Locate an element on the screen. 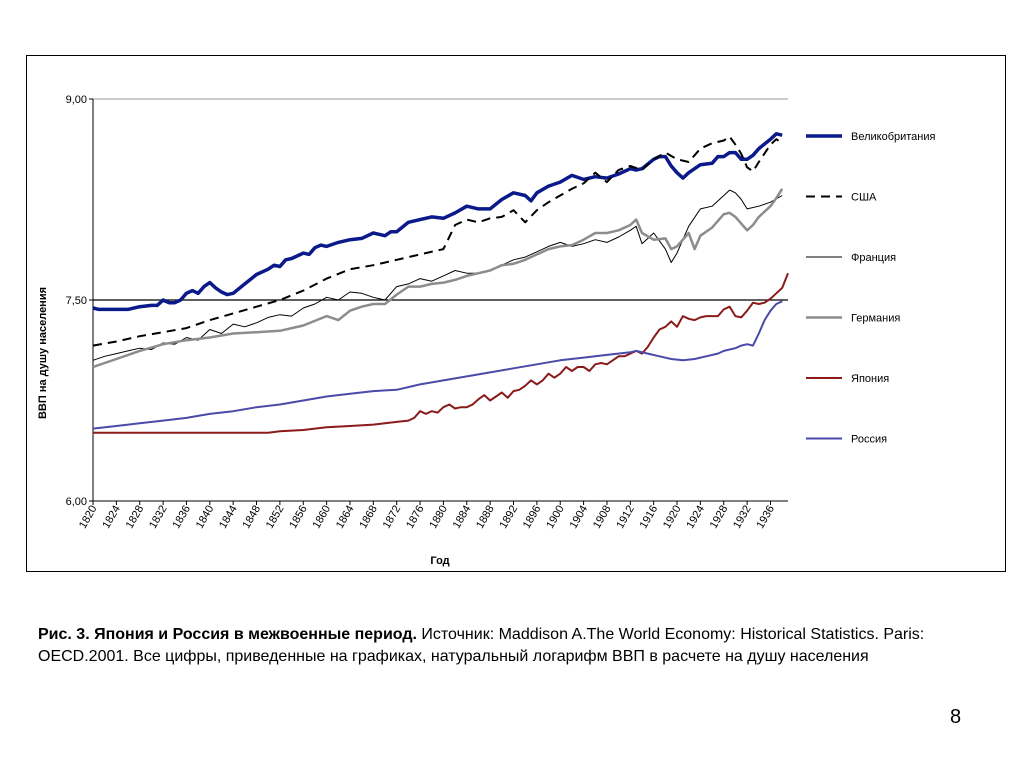  x-tick-label: 1860 is located at coordinates (322, 517).